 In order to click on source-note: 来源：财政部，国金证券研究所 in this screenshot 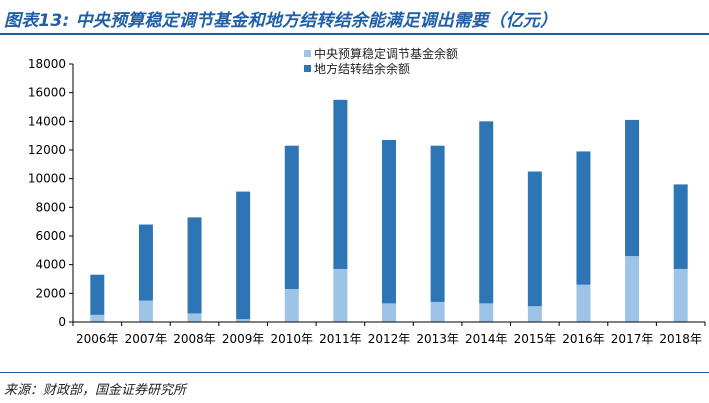, I will do `click(95, 390)`.